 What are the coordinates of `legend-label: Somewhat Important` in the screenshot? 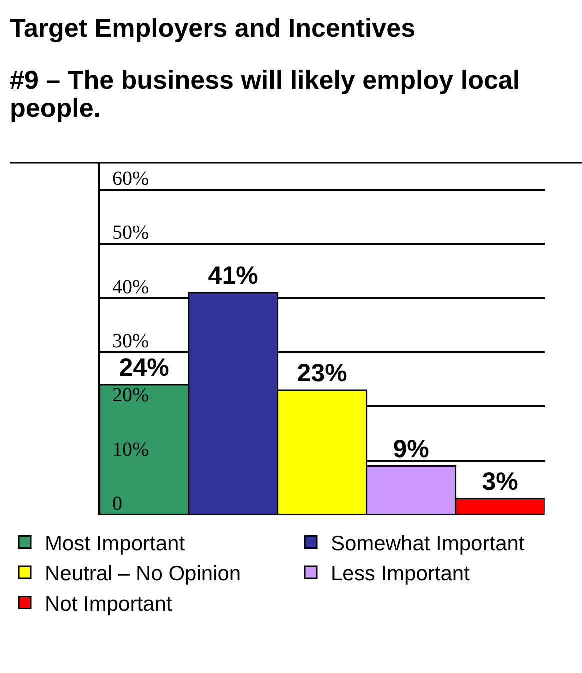 It's located at (428, 544).